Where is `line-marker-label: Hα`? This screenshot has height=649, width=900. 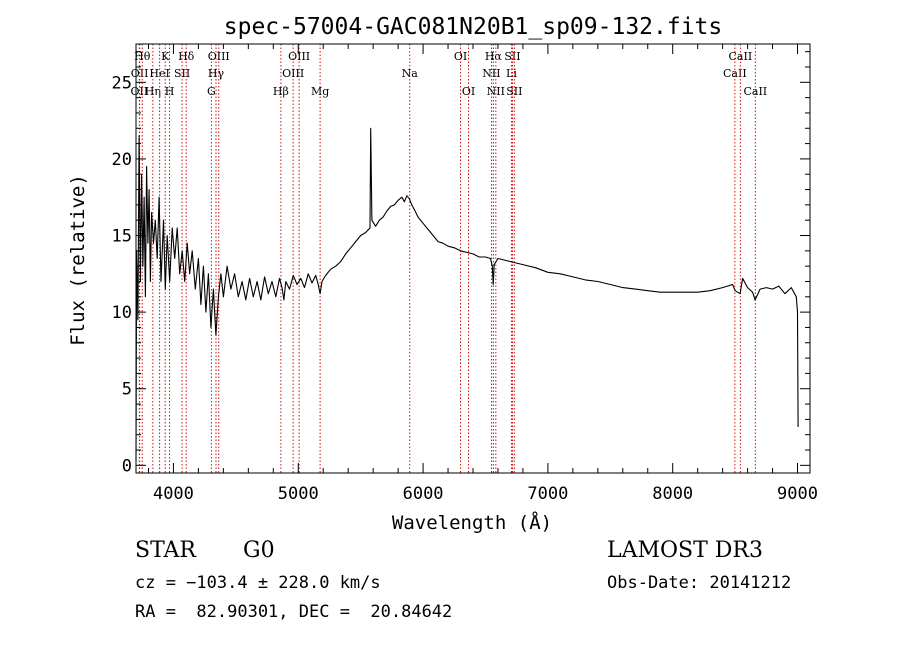
line-marker-label: Hα is located at coordinates (494, 56).